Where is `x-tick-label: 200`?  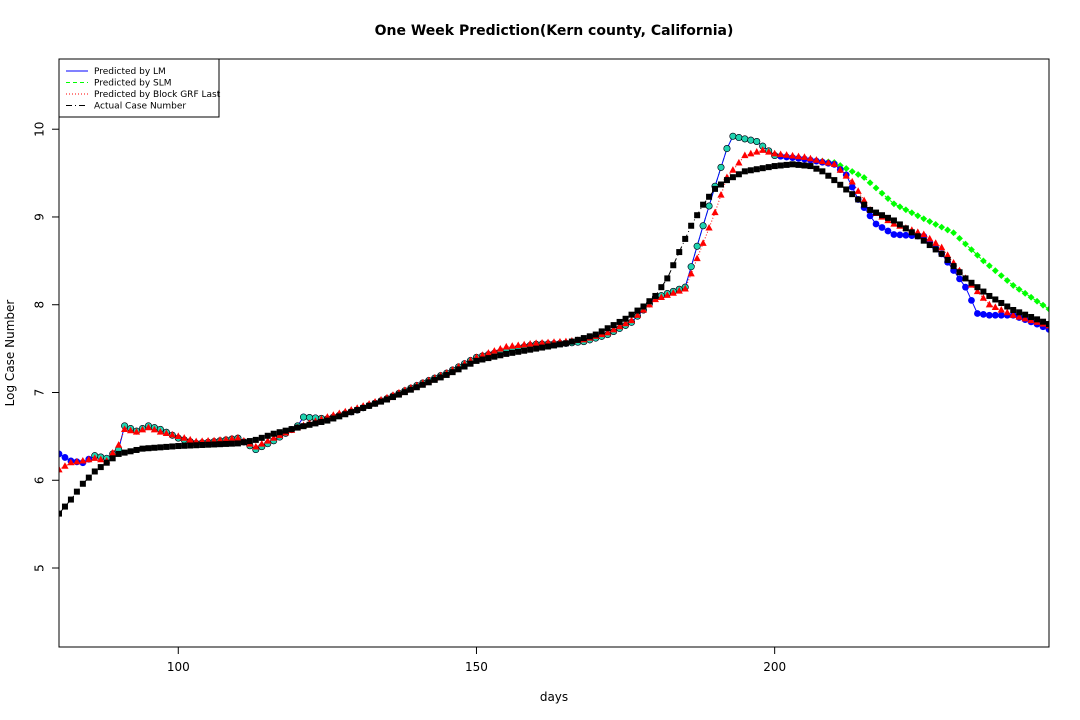
x-tick-label: 200 is located at coordinates (774, 667).